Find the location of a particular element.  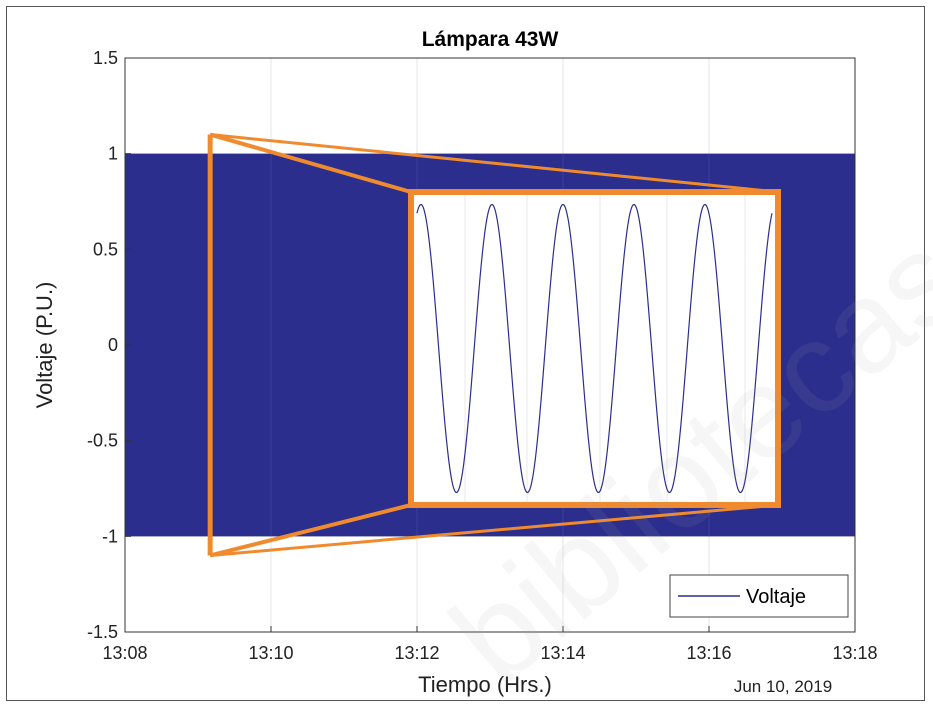

x-axis-label: Tiempo (Hrs.) is located at coordinates (485, 684).